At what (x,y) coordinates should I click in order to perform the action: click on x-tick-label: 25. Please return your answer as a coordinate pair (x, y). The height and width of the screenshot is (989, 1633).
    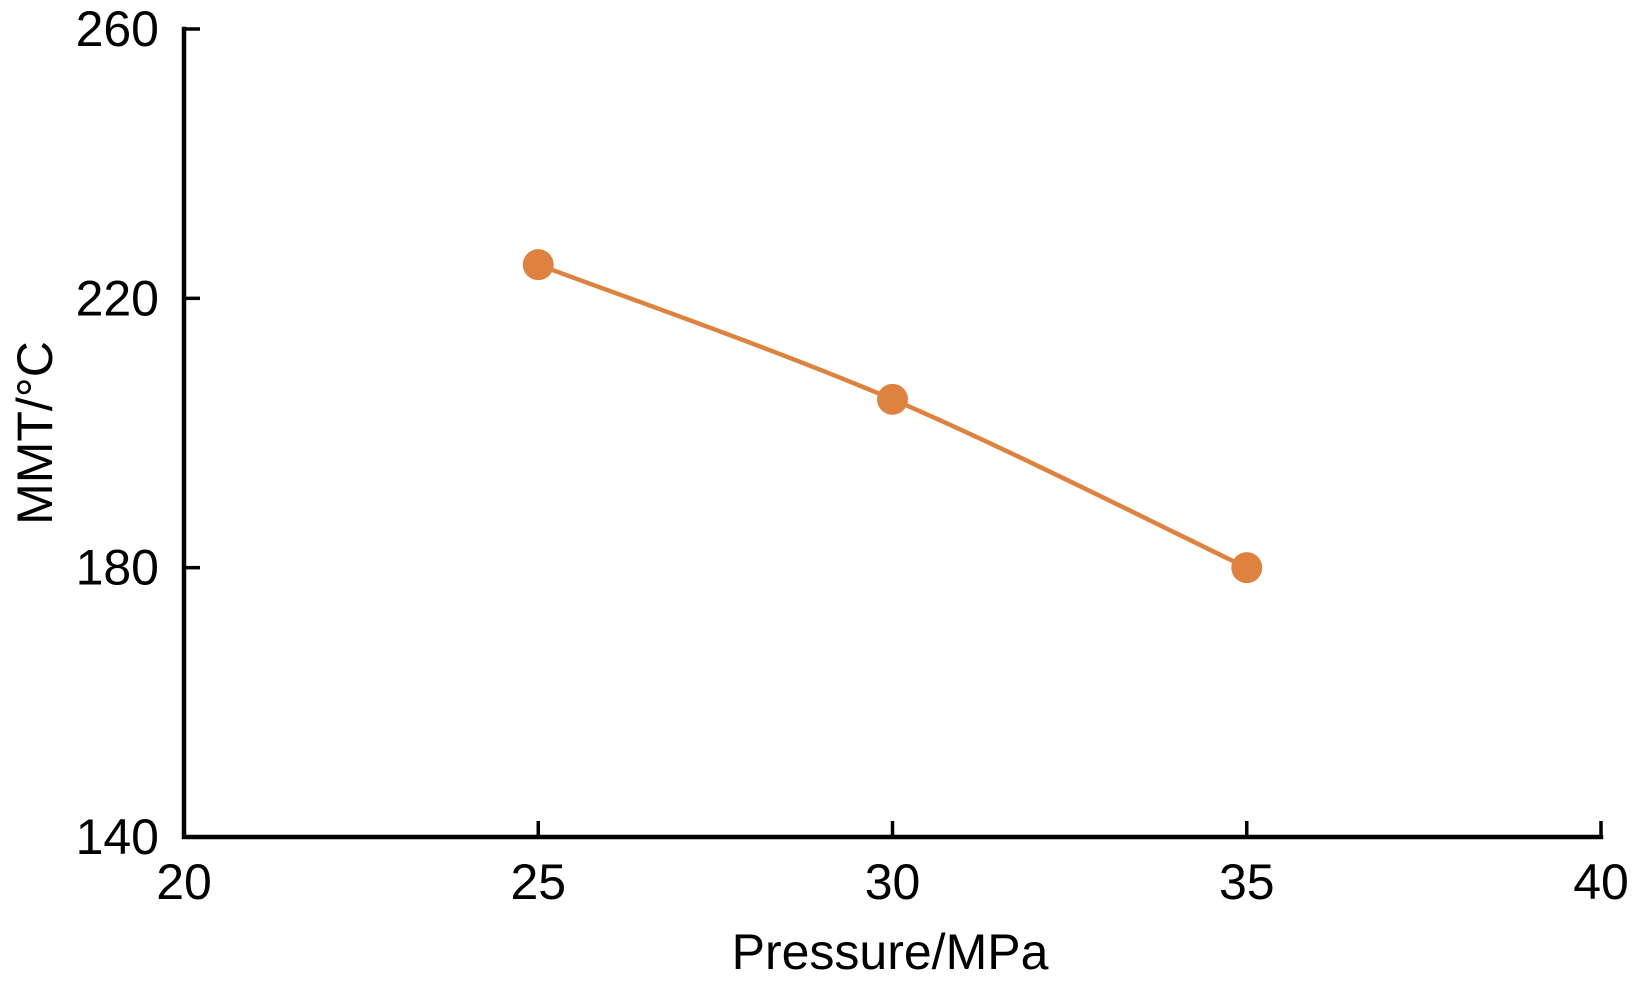
    Looking at the image, I should click on (538, 882).